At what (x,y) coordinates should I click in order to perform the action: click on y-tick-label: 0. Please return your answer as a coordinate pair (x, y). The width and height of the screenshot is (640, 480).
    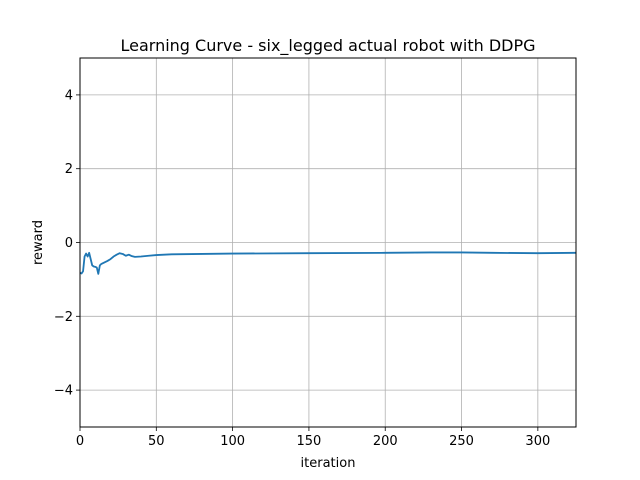
    Looking at the image, I should click on (69, 243).